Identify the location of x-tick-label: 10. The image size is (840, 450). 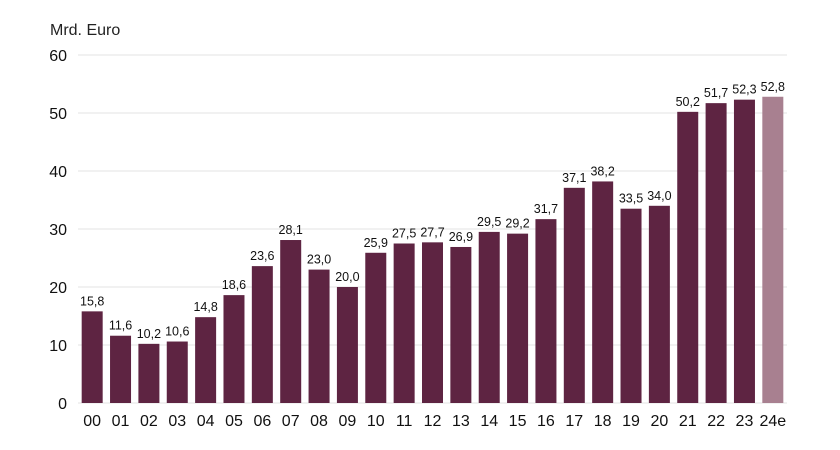
(376, 421).